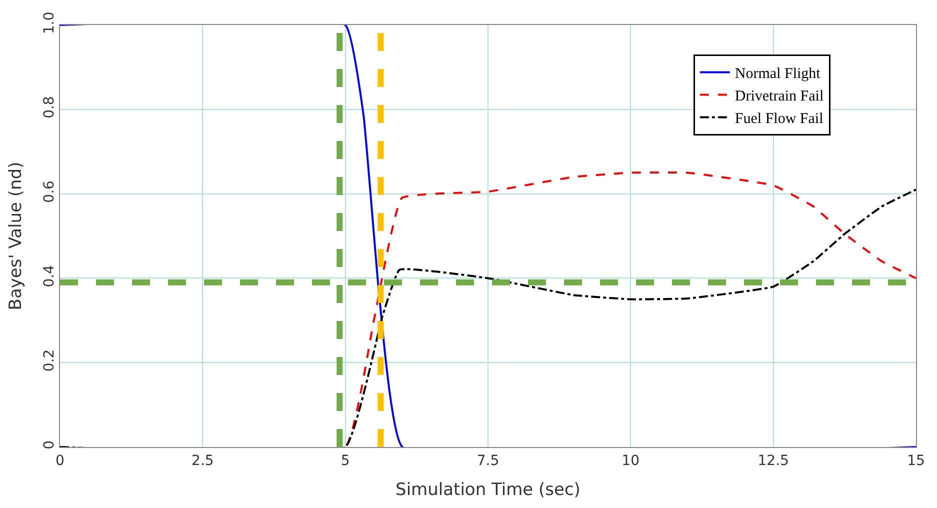 Image resolution: width=937 pixels, height=508 pixels. I want to click on x-tick-label: 5, so click(345, 460).